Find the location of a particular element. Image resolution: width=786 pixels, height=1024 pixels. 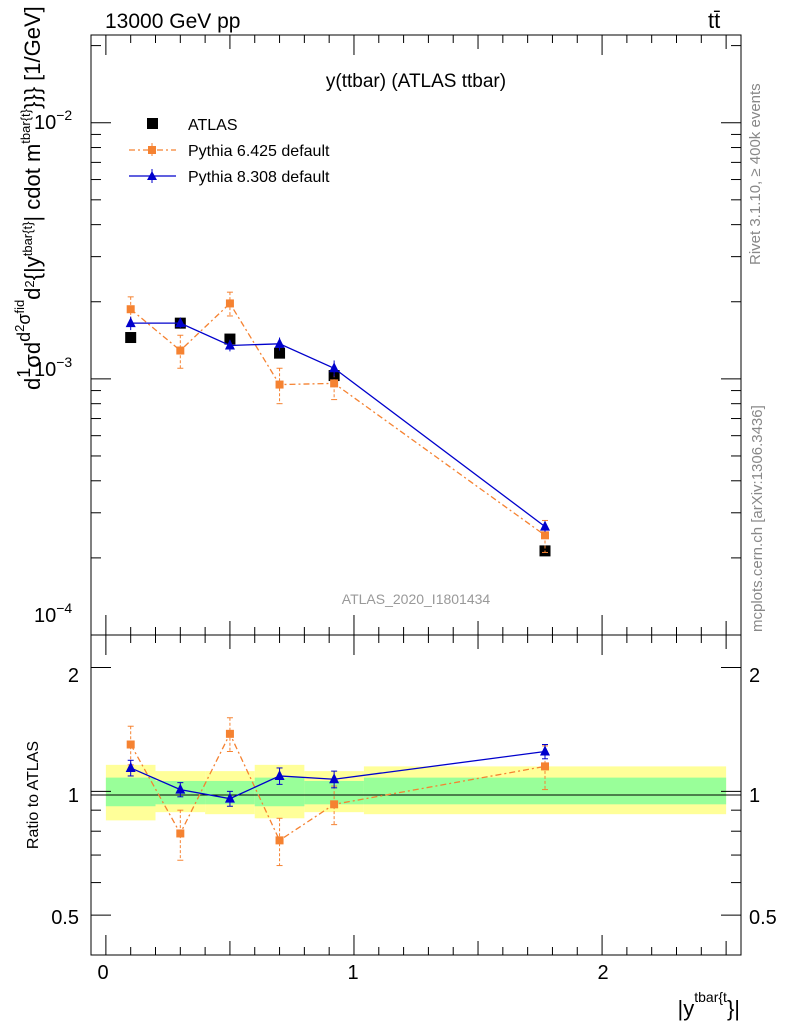

legend-label-atlas: ATLAS is located at coordinates (213, 125).